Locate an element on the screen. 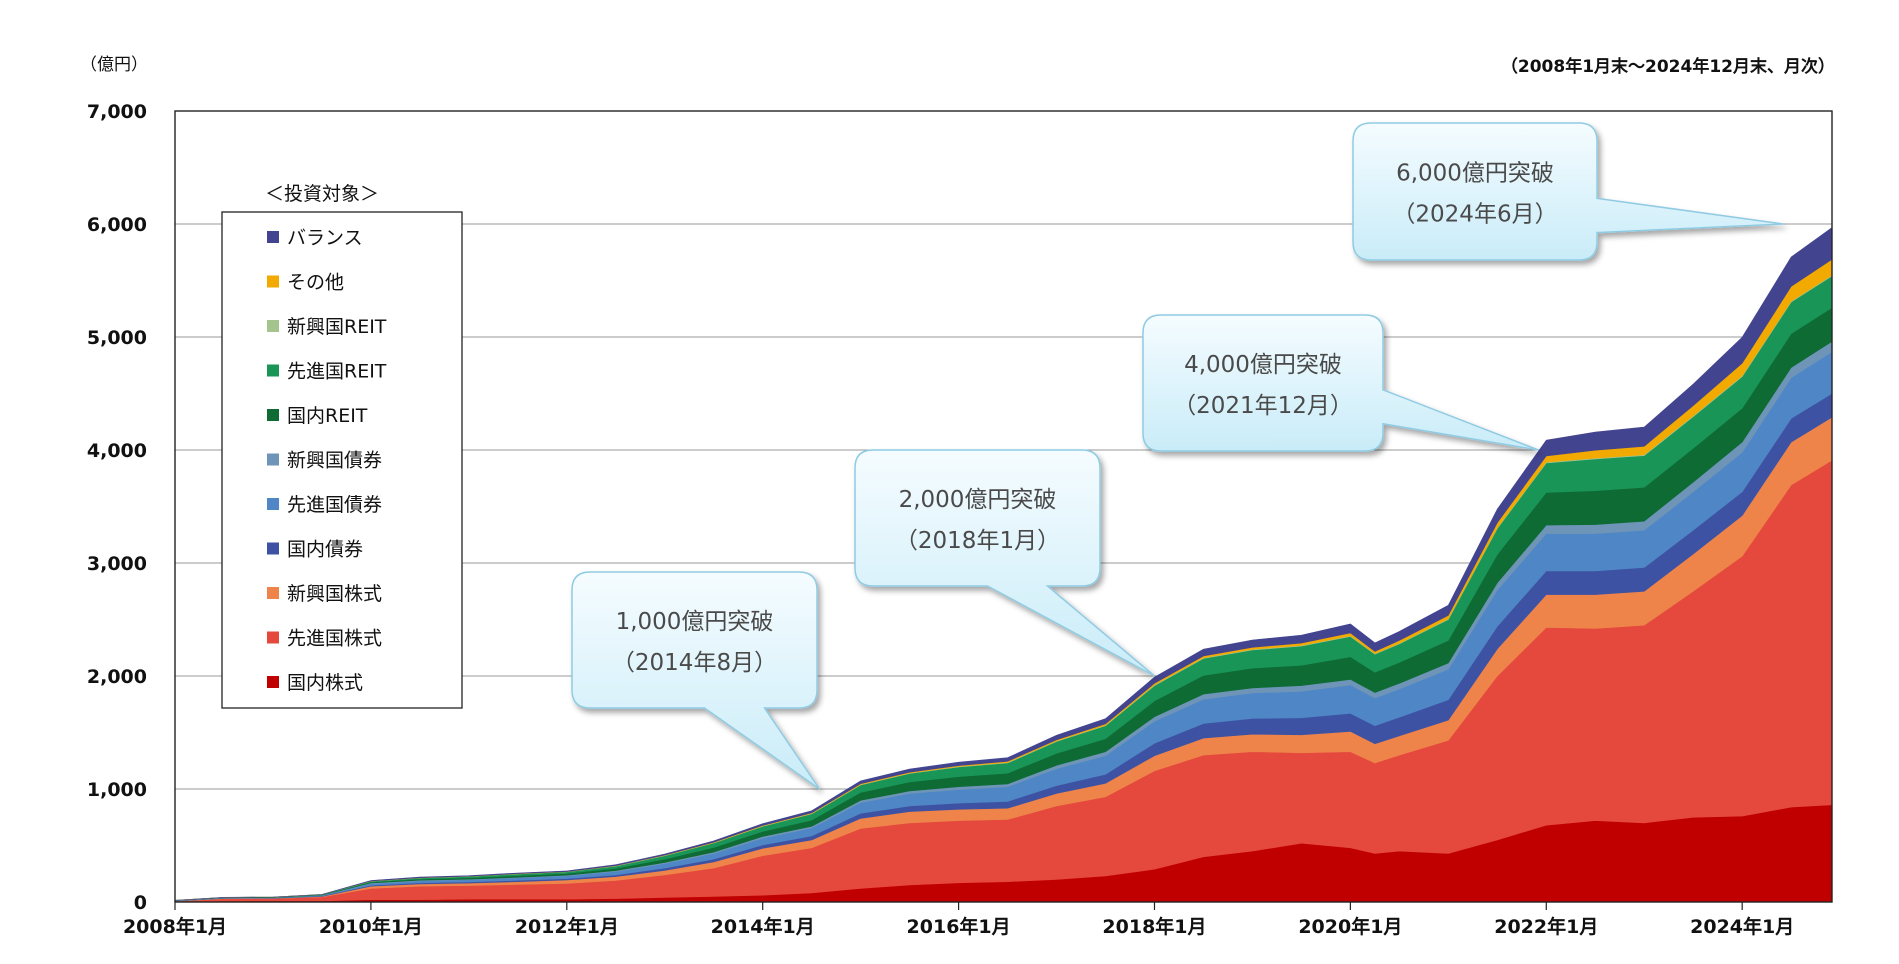 This screenshot has height=964, width=1899. legend-label: 国内株式 is located at coordinates (325, 683).